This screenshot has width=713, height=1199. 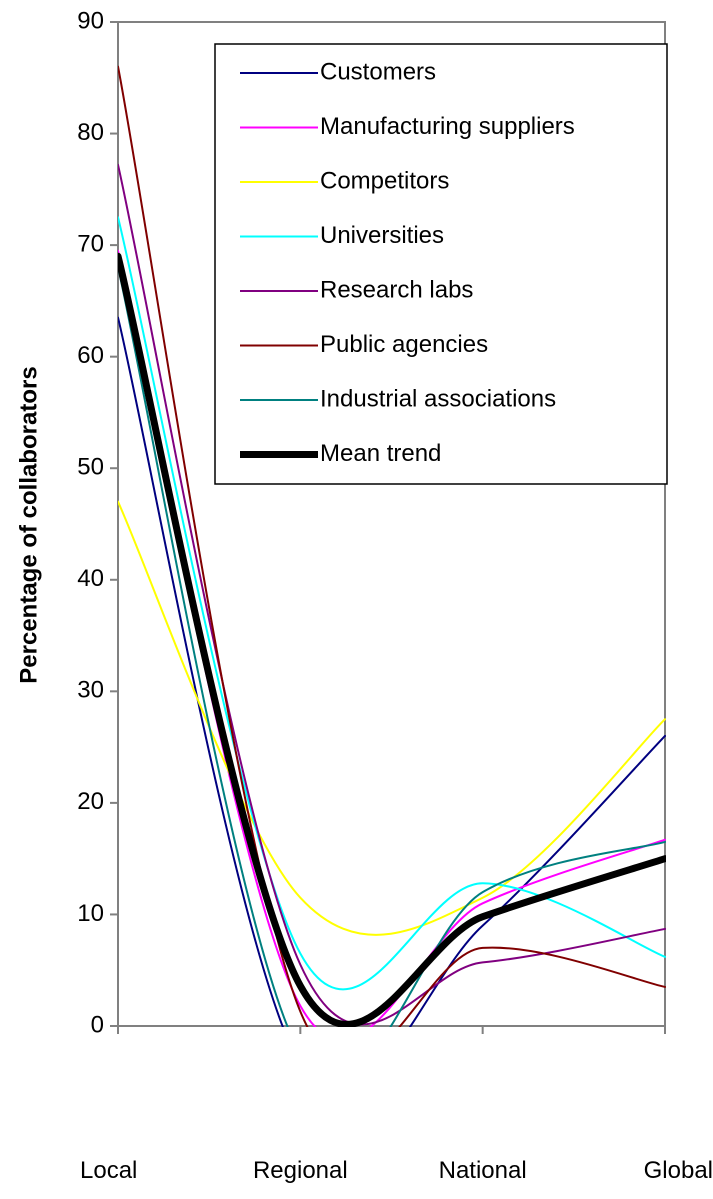 I want to click on x-axis: Local Regional National Global, so click(x=396, y=1105).